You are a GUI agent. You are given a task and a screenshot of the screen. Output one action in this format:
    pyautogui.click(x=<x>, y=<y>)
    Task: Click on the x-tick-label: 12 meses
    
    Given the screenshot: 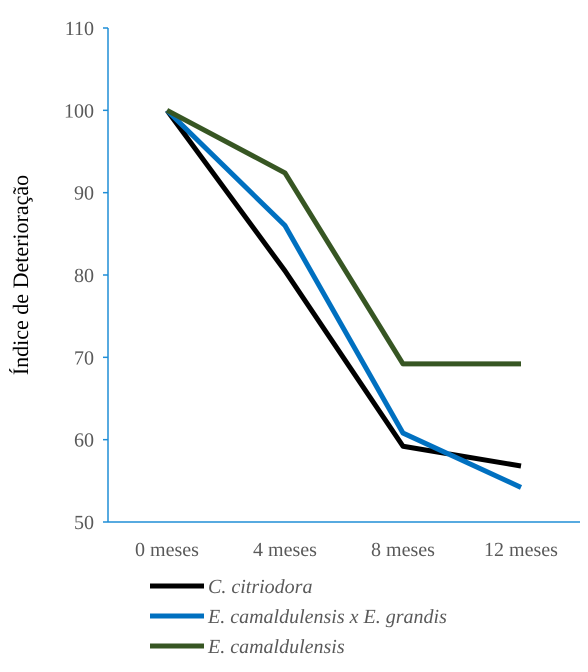 What is the action you would take?
    pyautogui.click(x=521, y=550)
    